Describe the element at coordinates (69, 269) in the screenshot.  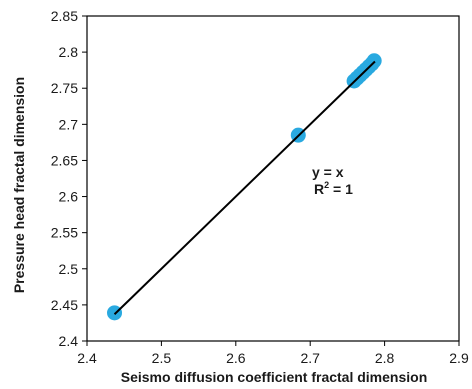
I see `y-tick-label: 2.5` at that location.